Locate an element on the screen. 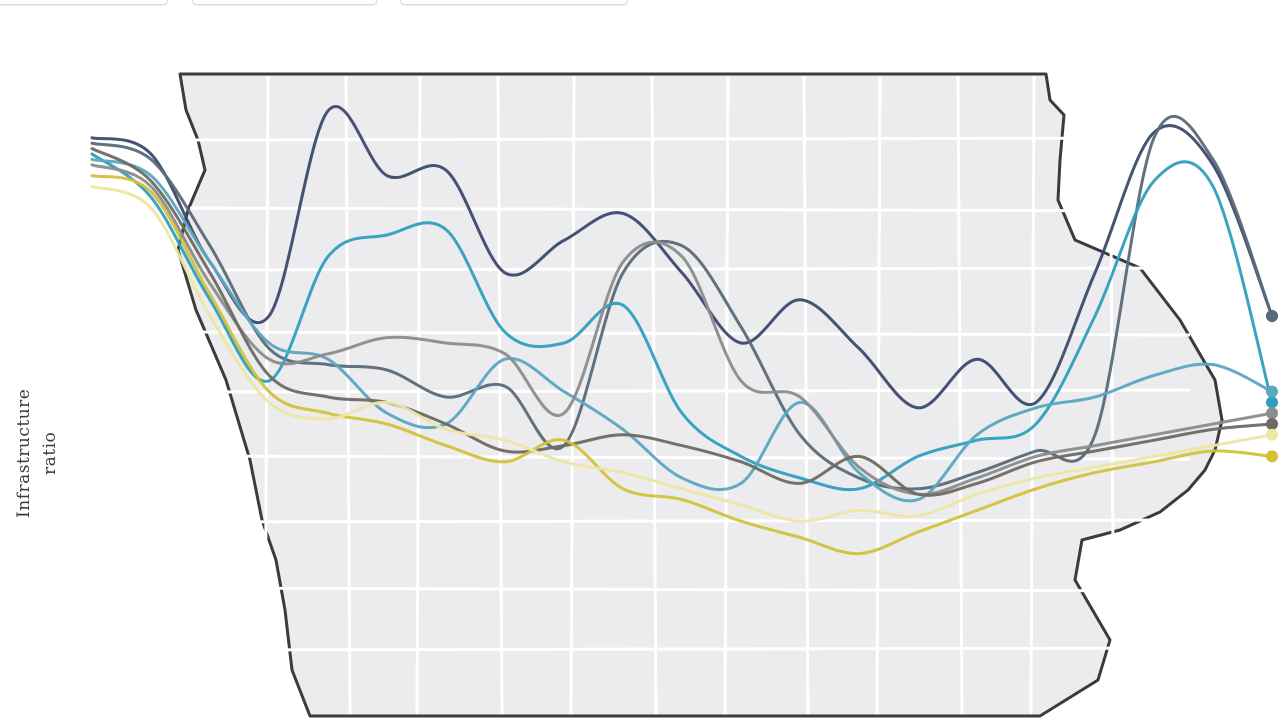  y-axis-label: Infrastructure ratio is located at coordinates (34, 435).